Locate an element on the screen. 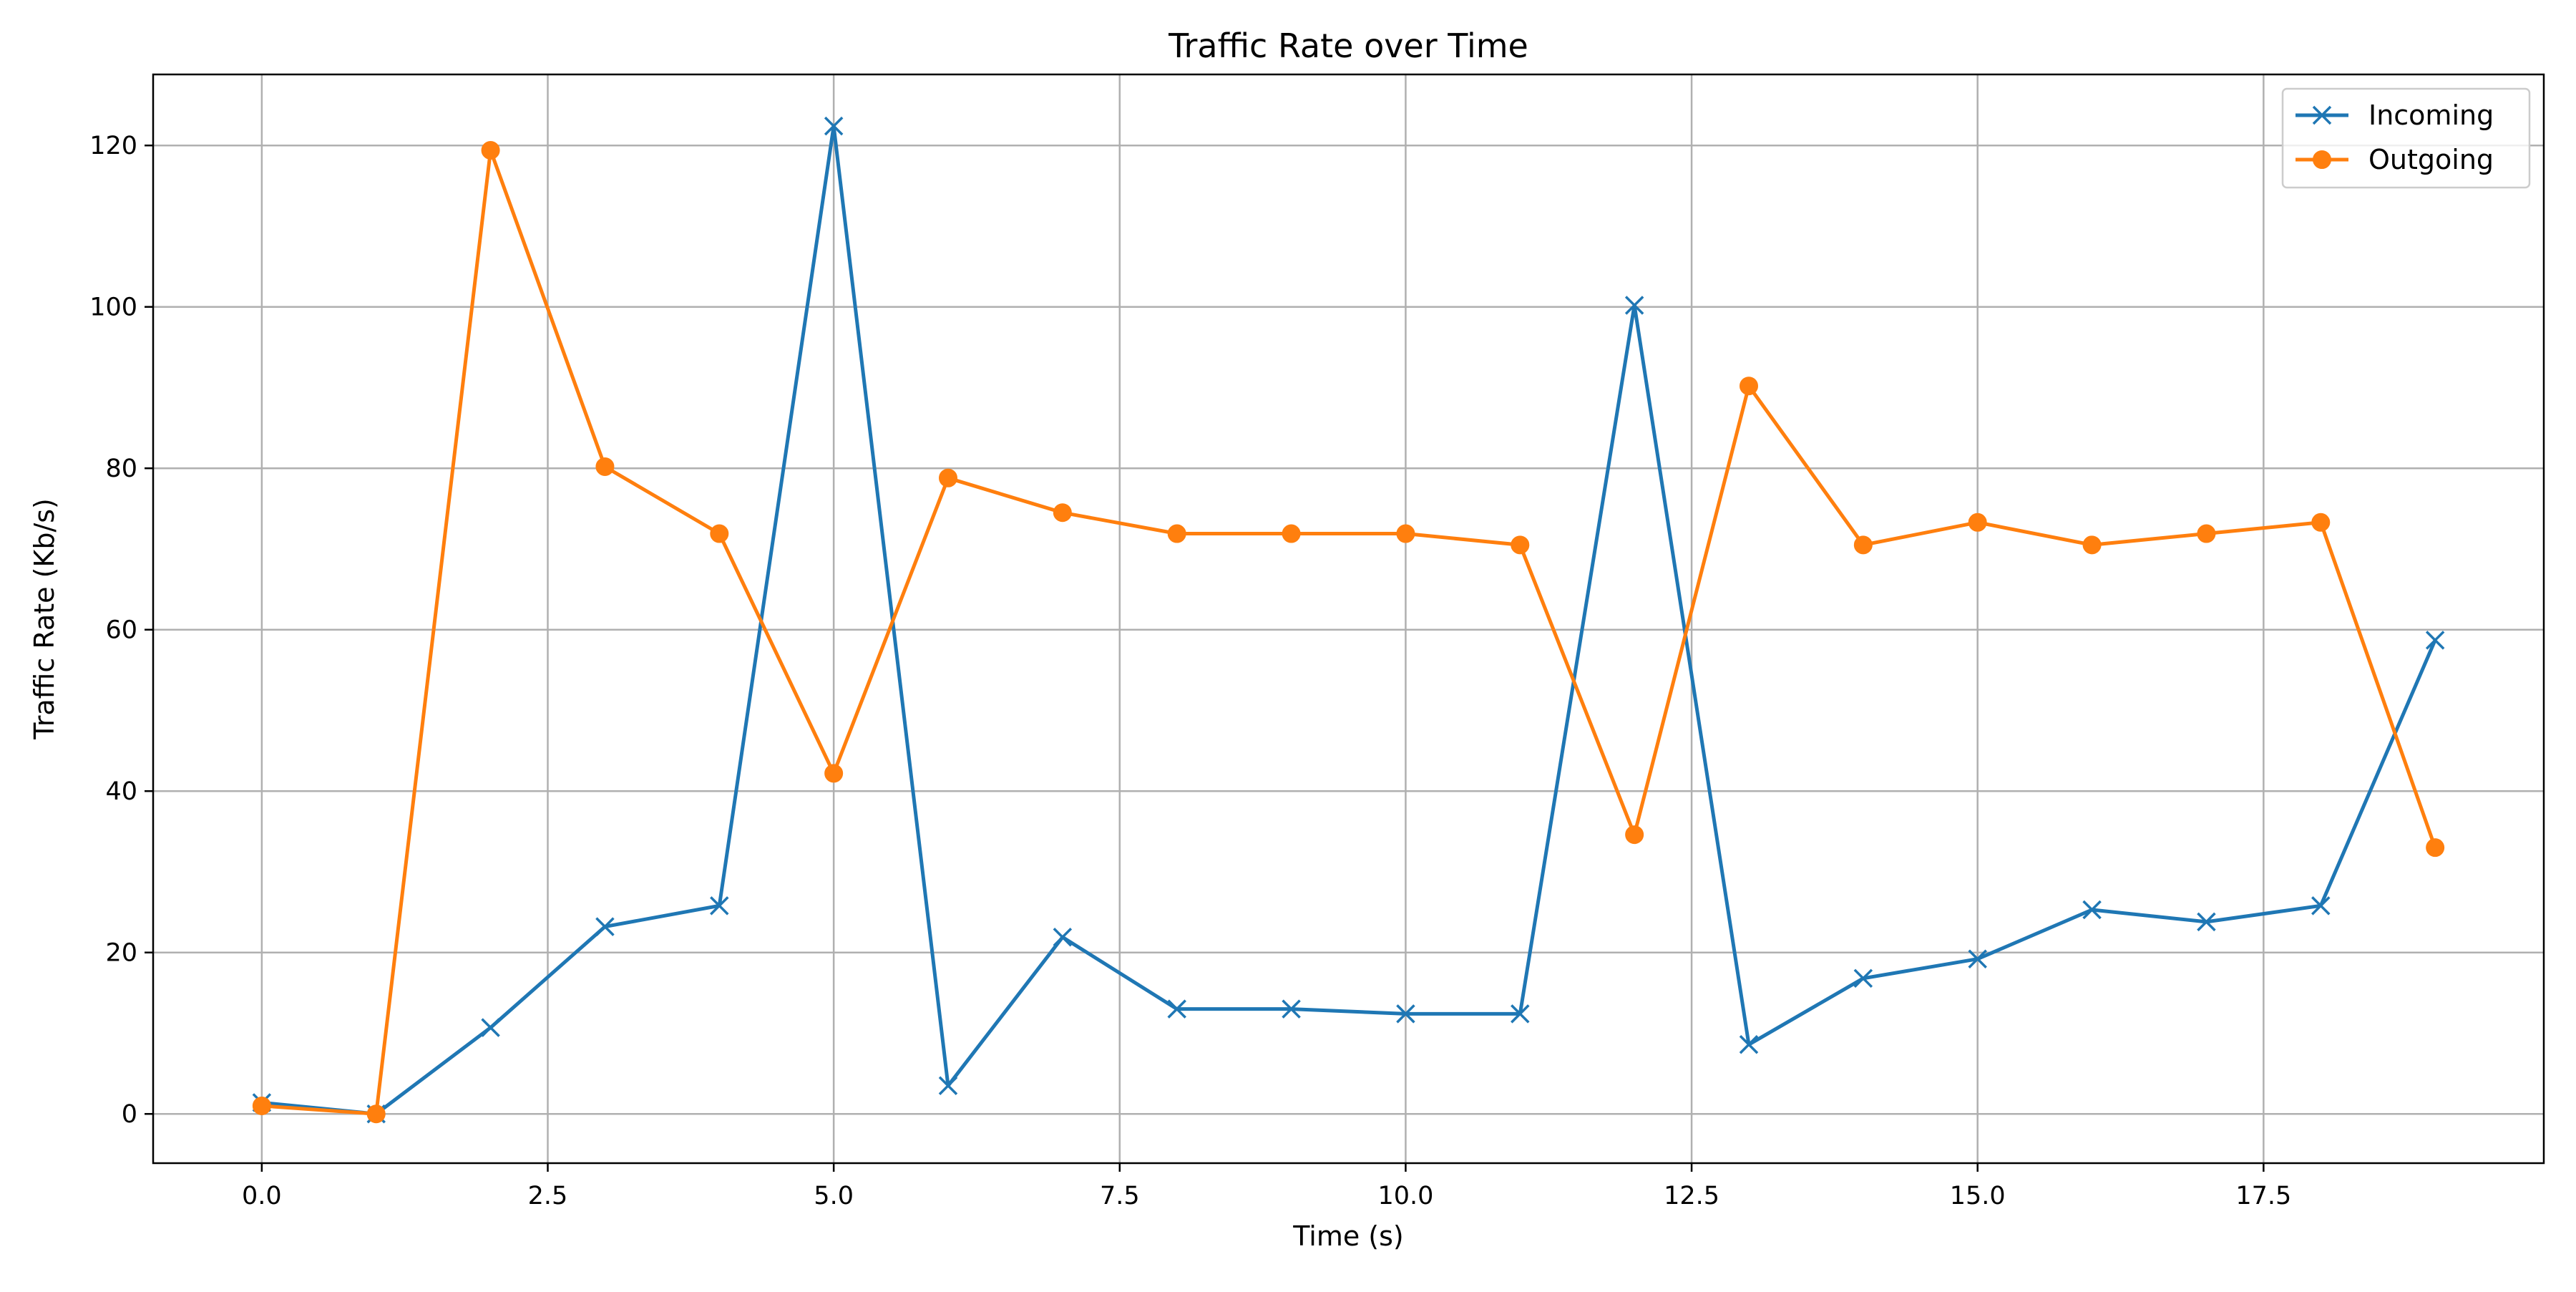 This screenshot has width=2576, height=1292. y-tick-label: 80 is located at coordinates (121, 469).